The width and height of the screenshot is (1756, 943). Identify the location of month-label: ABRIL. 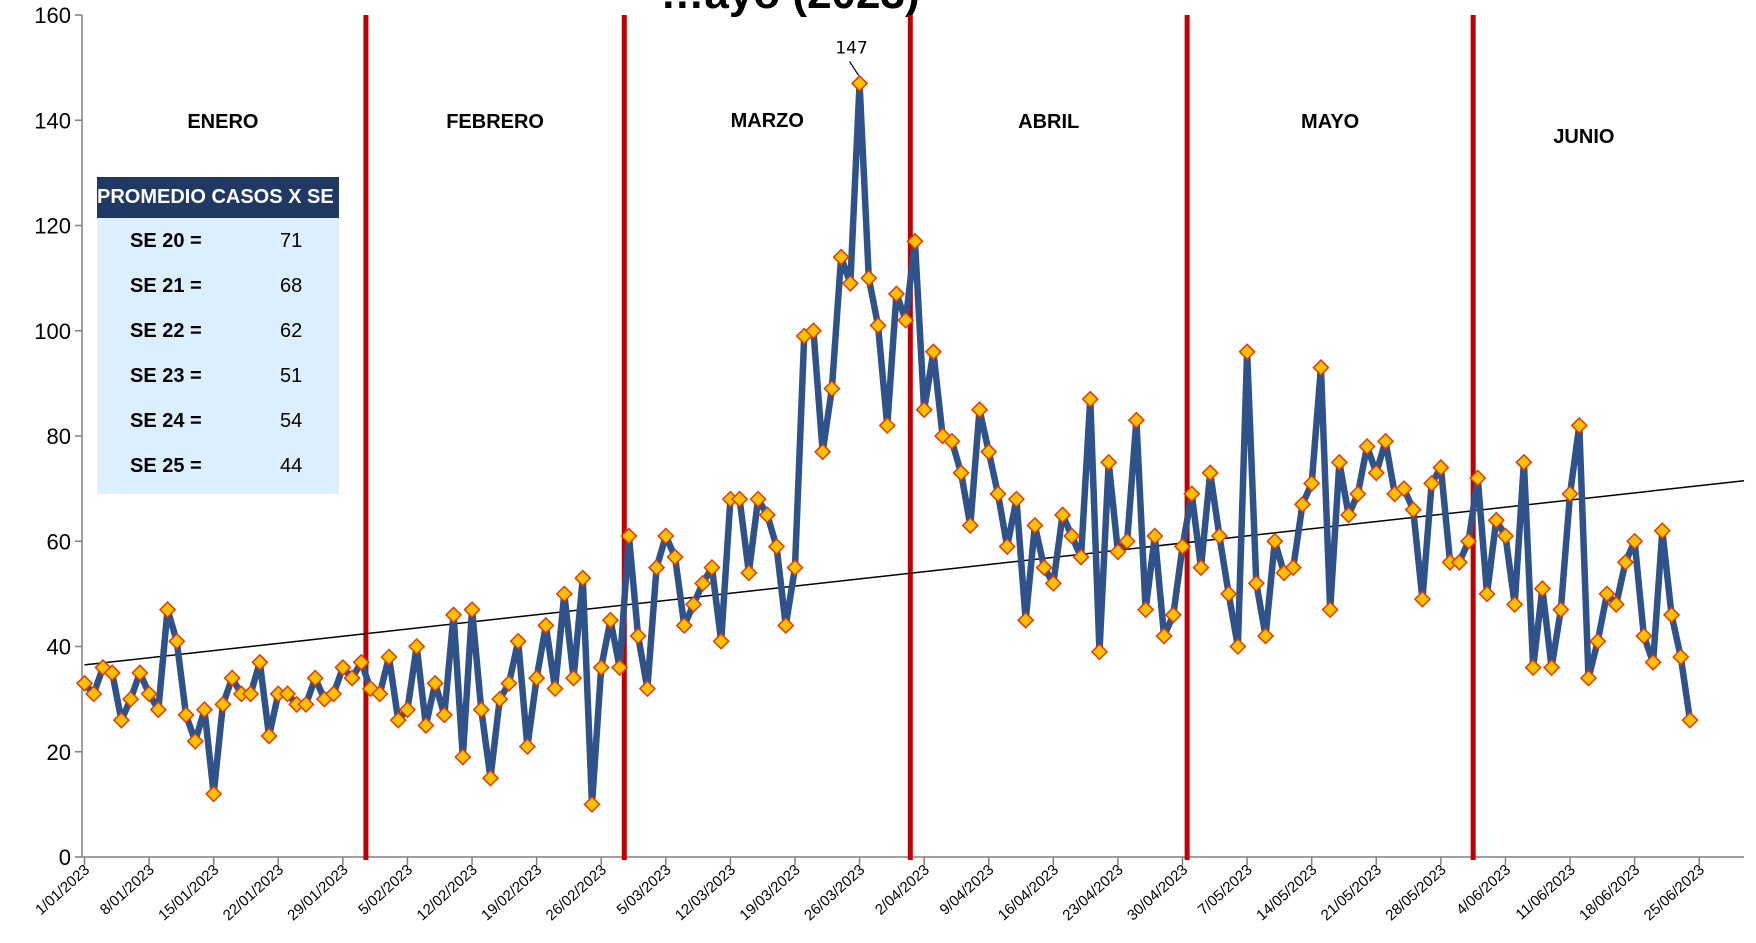
(1048, 122).